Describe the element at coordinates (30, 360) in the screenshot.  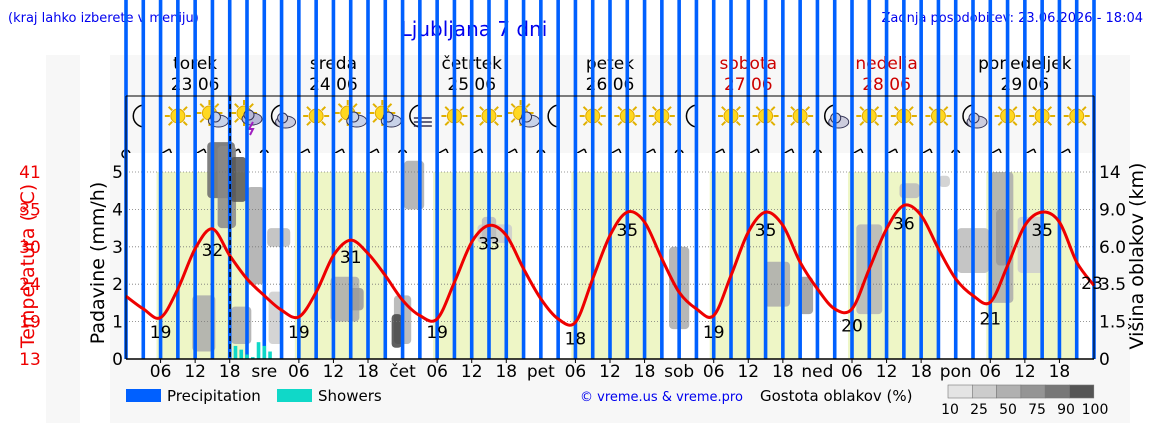
I see `temp-tick-label: 13` at that location.